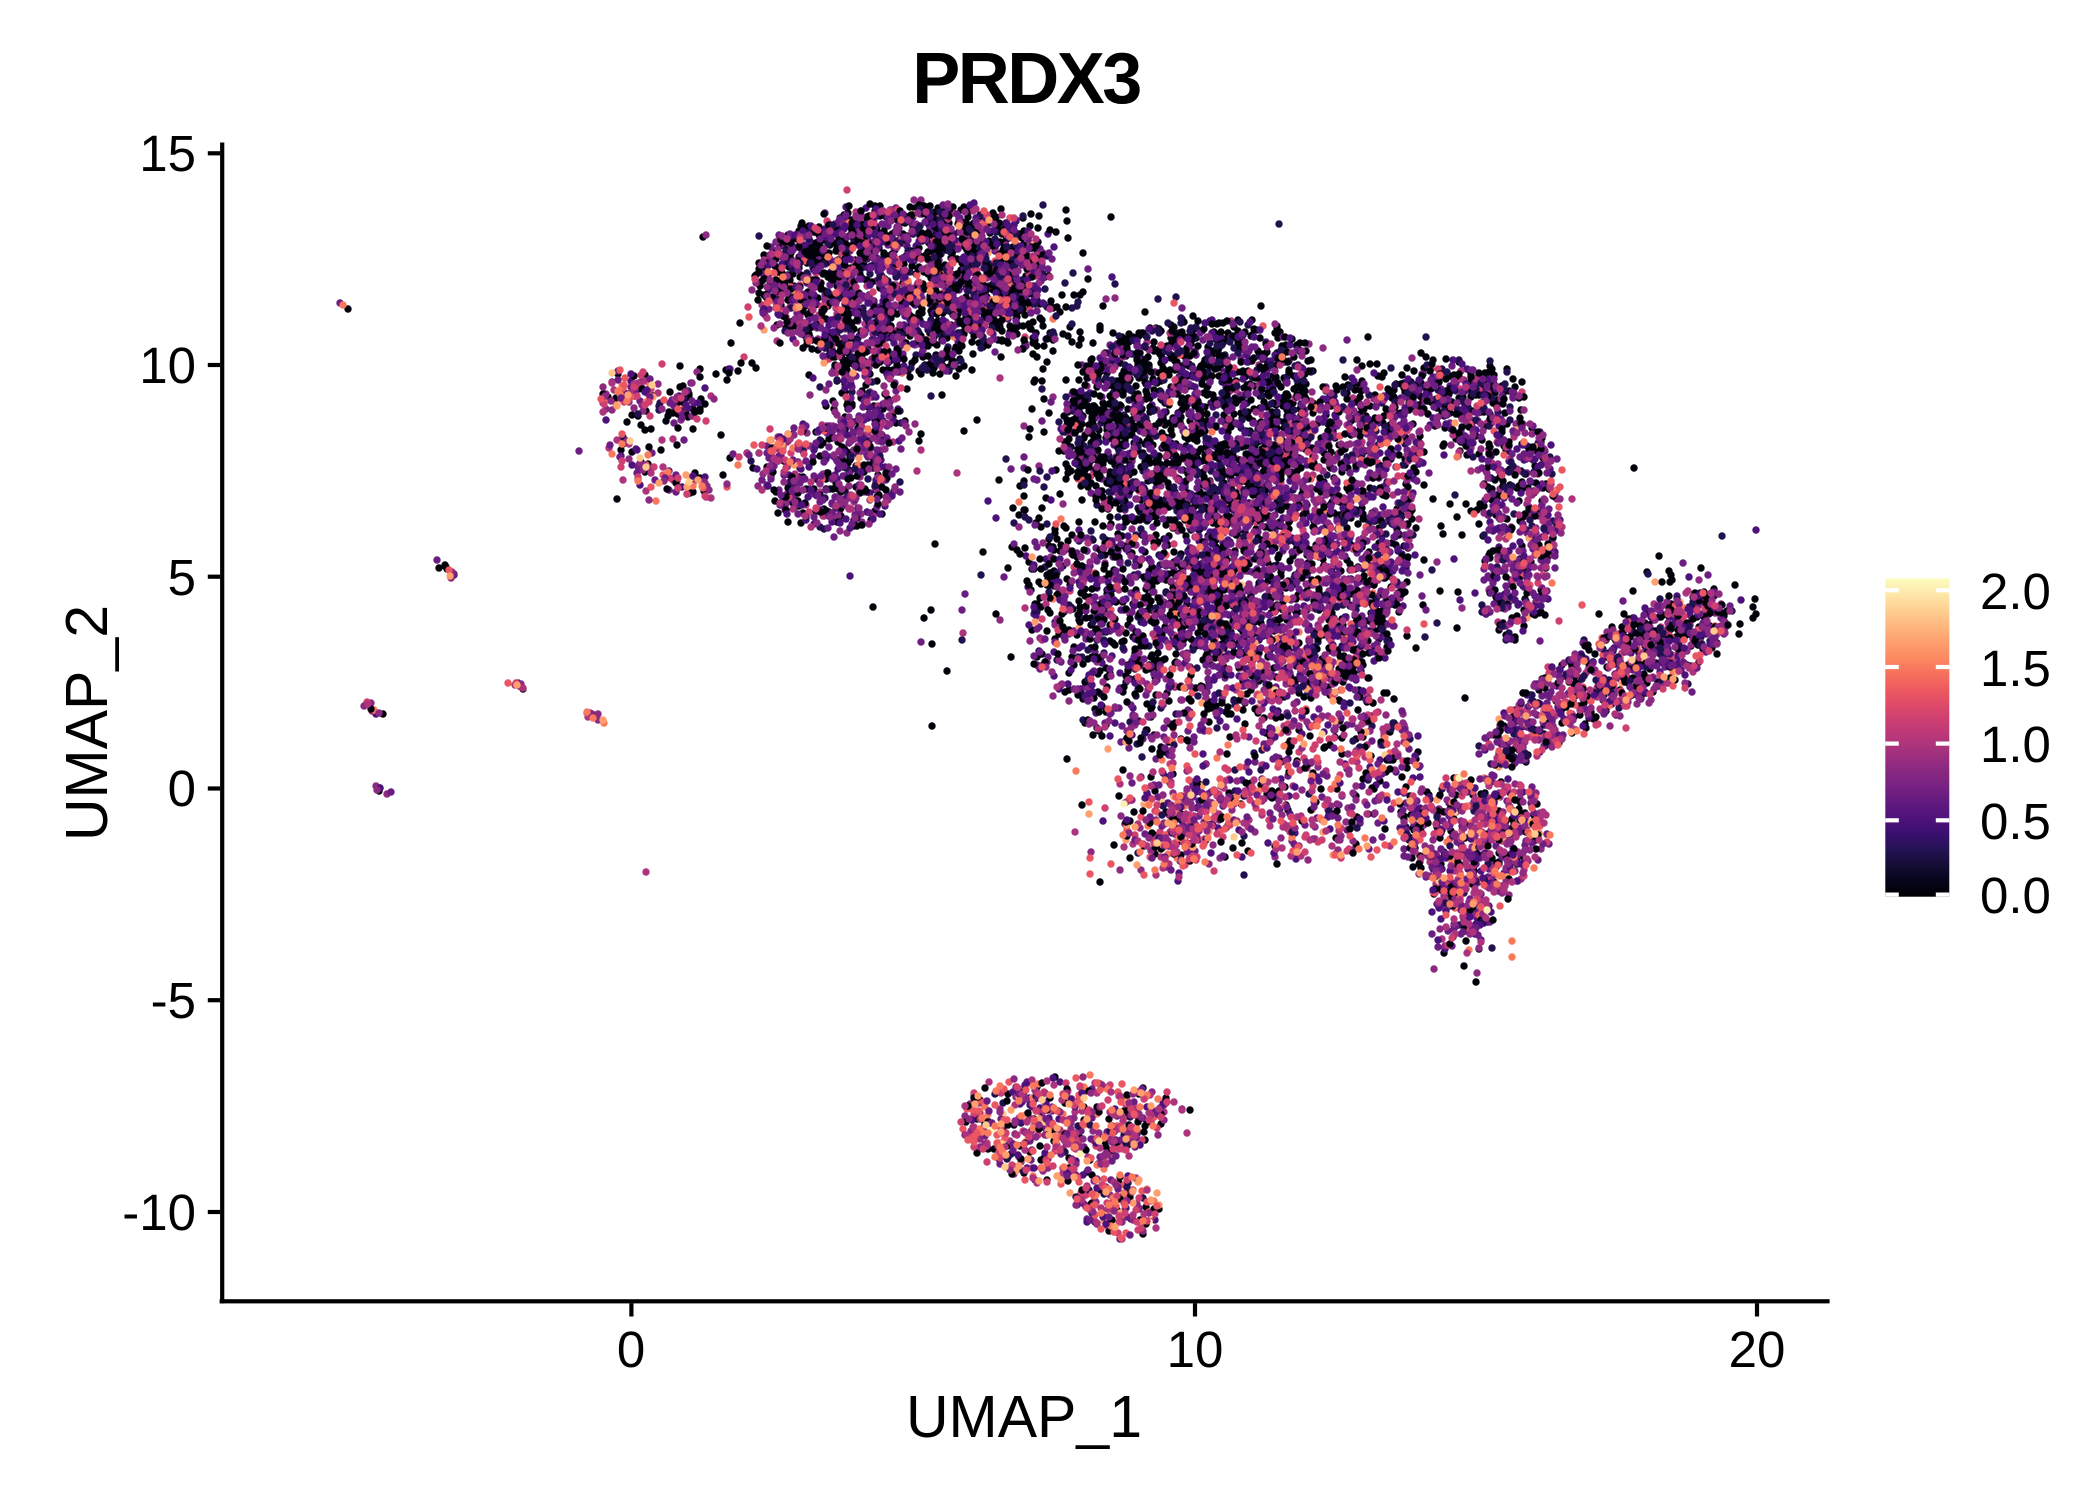 This screenshot has width=2100, height=1500. What do you see at coordinates (167, 153) in the screenshot?
I see `svg-text: 15` at bounding box center [167, 153].